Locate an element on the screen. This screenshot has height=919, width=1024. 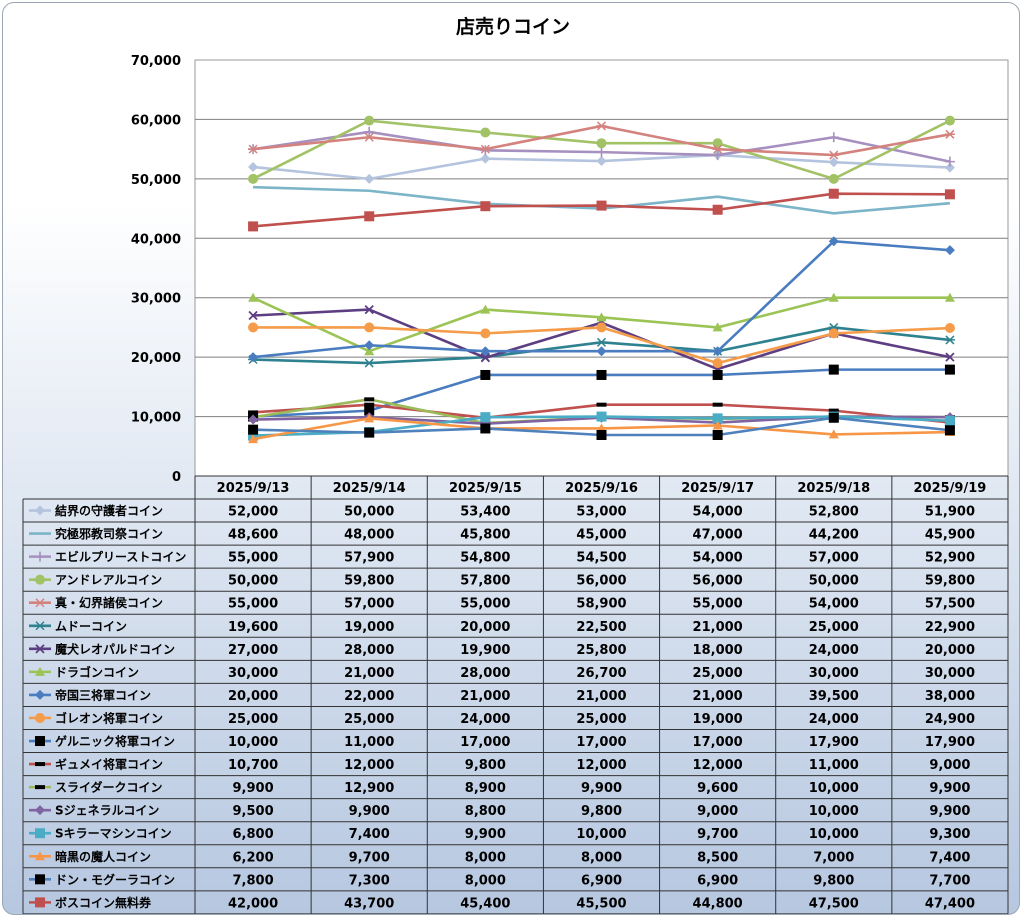
data-value: 22,000 is located at coordinates (369, 696).